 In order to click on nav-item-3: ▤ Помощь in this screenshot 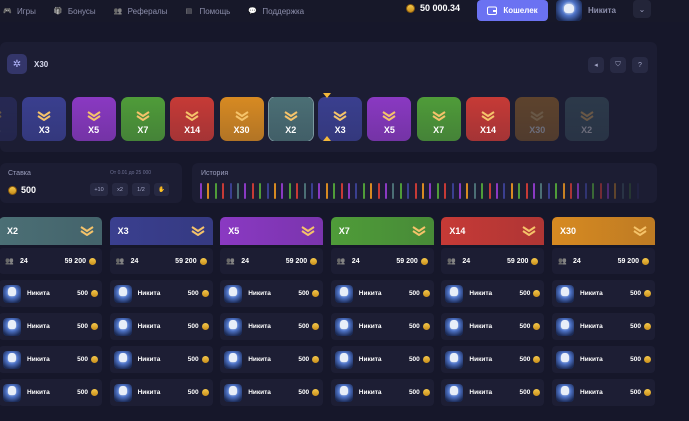, I will do `click(207, 11)`.